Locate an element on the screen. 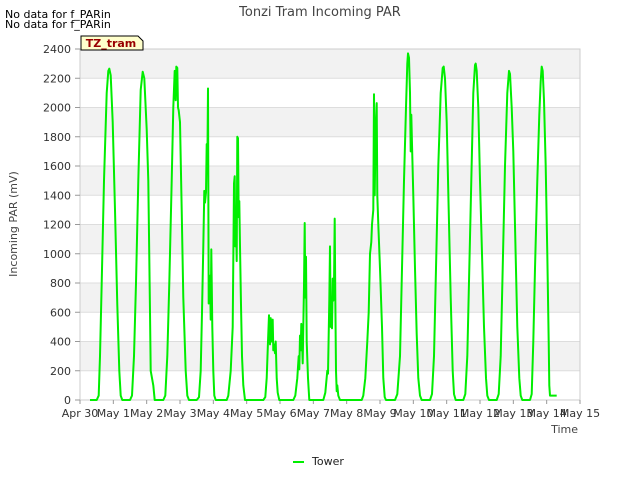  x-tick-label: May 7 is located at coordinates (313, 413).